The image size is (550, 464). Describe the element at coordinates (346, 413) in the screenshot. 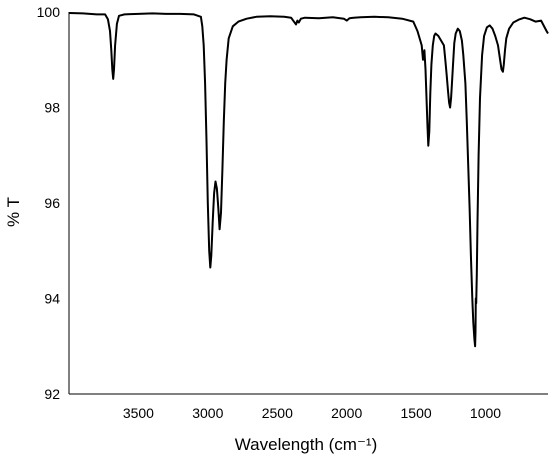

I see `x-tick-label: 2000` at that location.